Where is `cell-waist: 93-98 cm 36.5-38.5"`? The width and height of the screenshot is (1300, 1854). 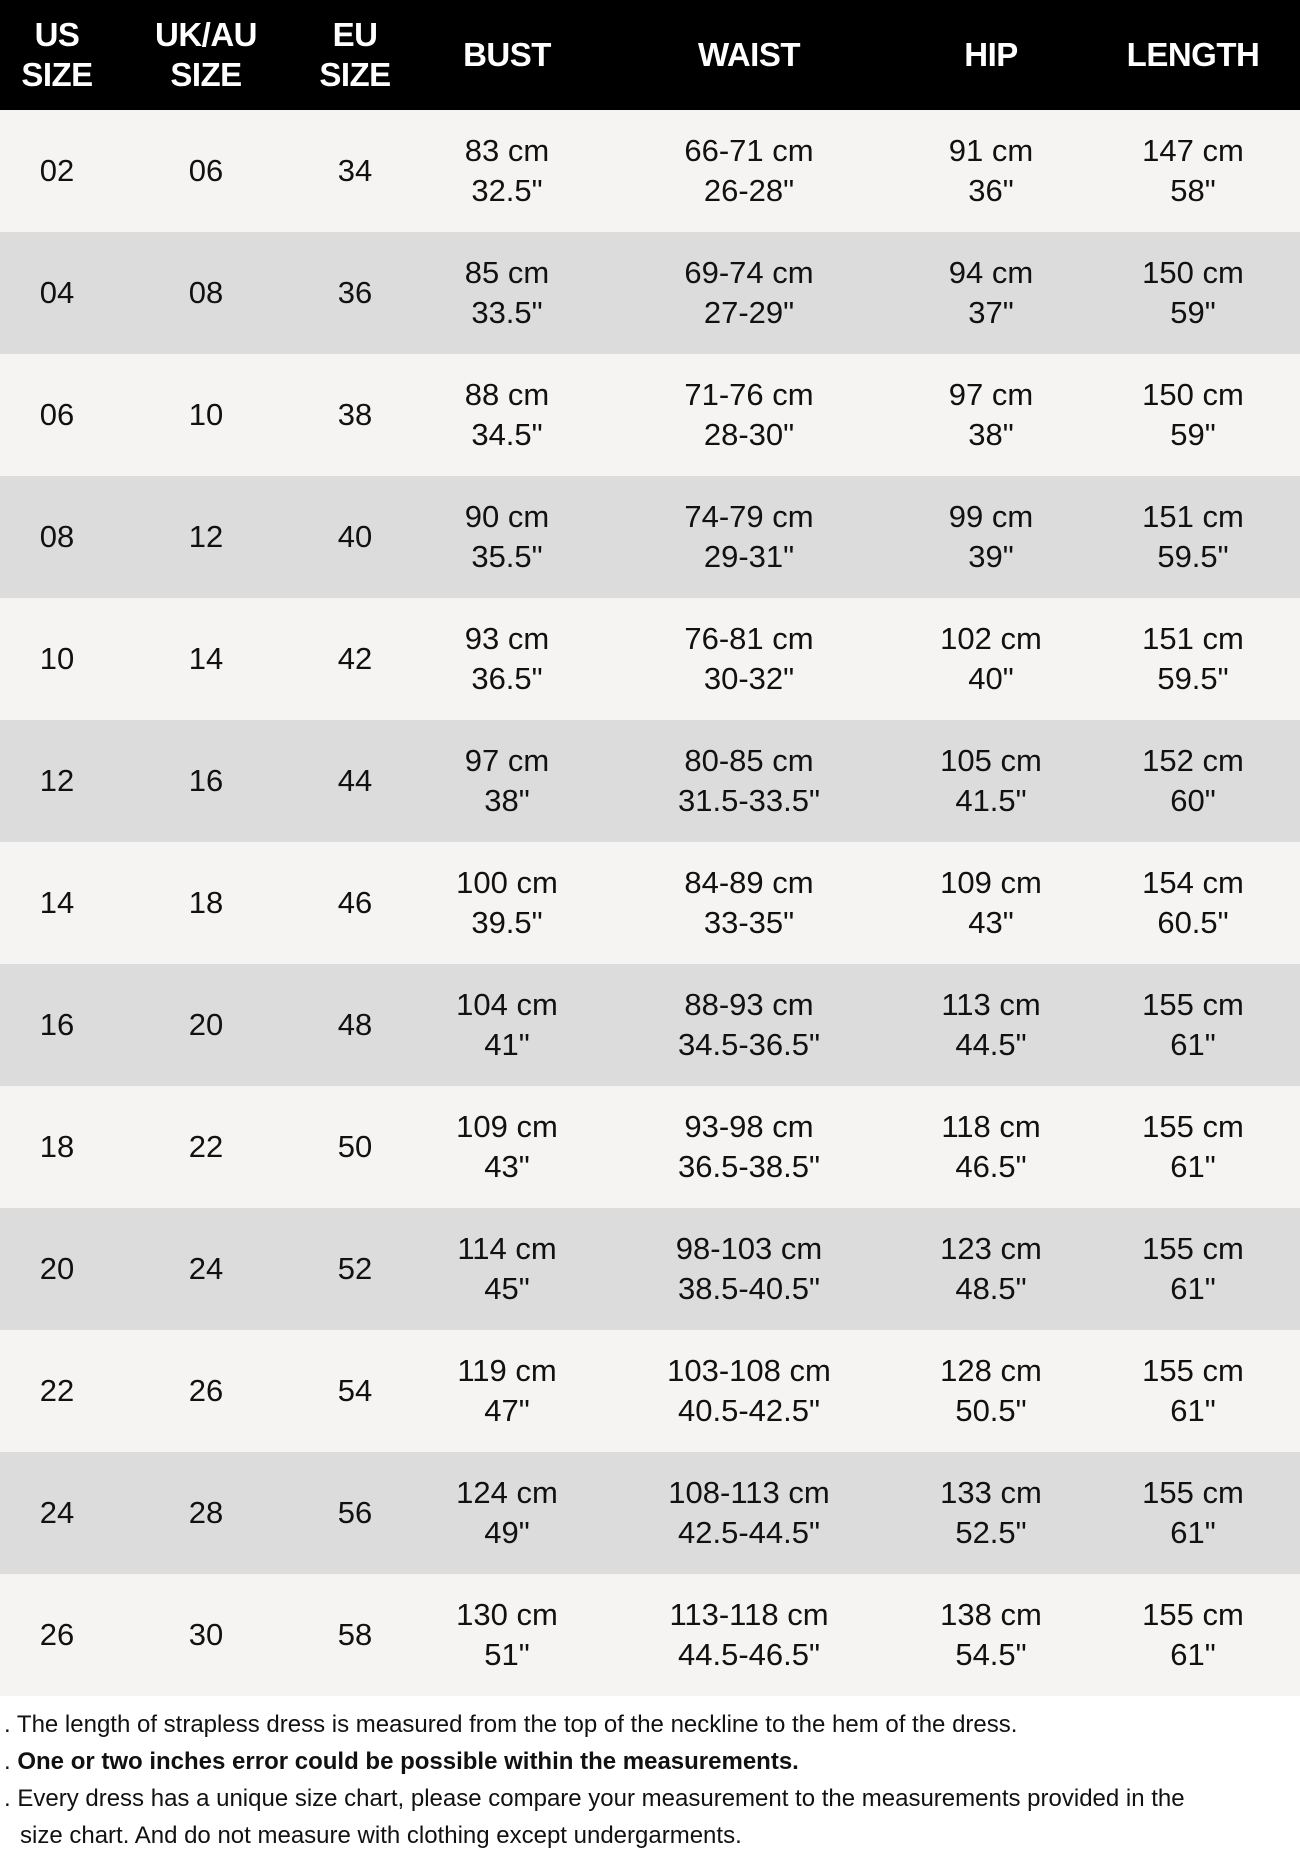 cell-waist: 93-98 cm 36.5-38.5" is located at coordinates (749, 1147).